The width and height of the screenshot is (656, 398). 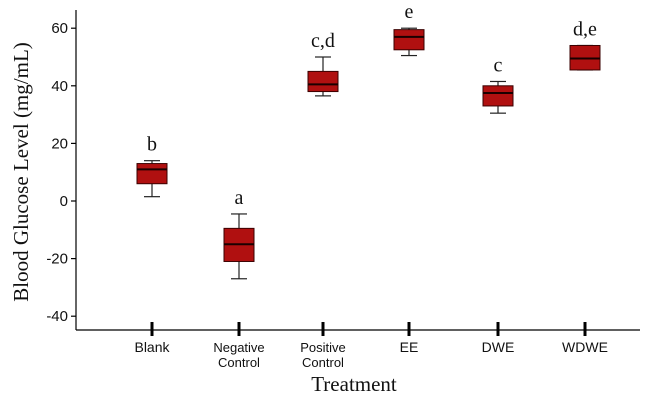 What do you see at coordinates (57, 259) in the screenshot?
I see `y-tick-label: -20` at bounding box center [57, 259].